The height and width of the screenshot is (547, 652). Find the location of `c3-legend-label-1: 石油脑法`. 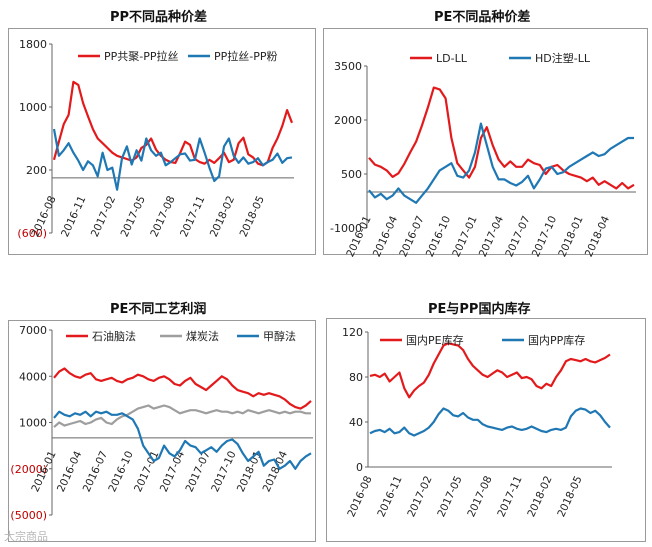

c3-legend-label-1: 石油脑法 is located at coordinates (114, 336).